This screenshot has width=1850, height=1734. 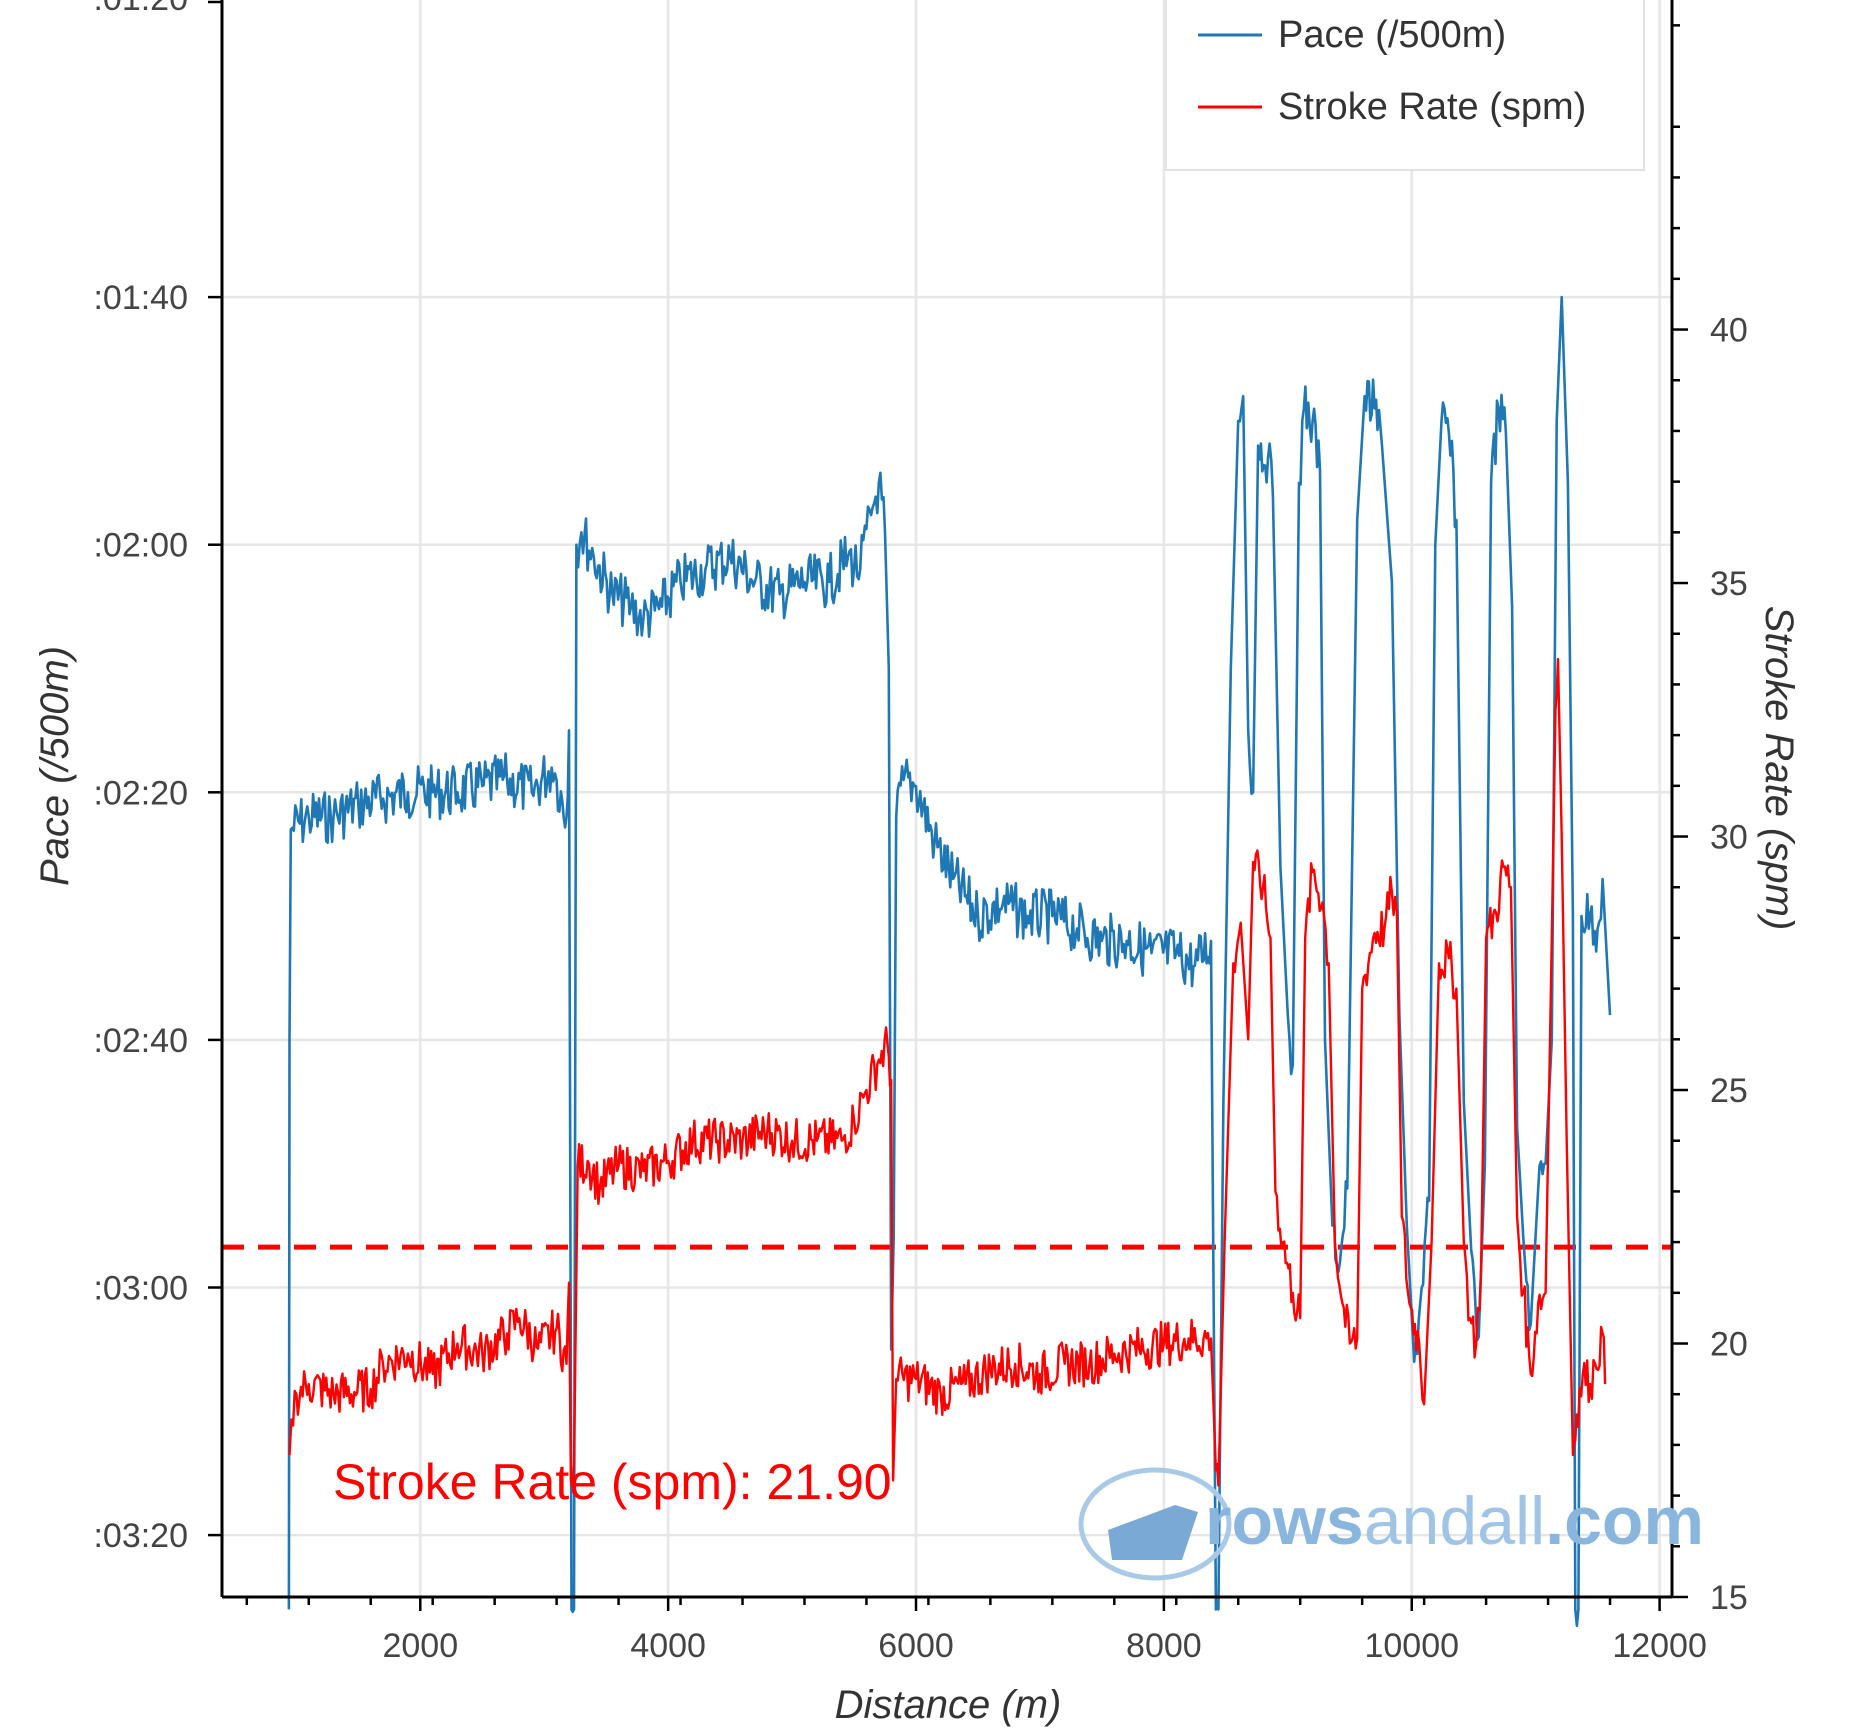 I want to click on x-tick-label: 2000, so click(x=420, y=1646).